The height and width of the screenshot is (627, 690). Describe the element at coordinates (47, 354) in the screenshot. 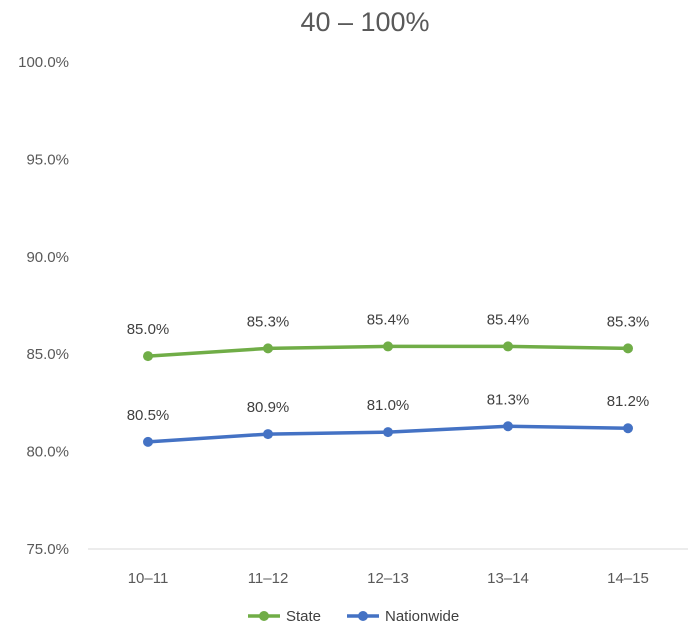

I see `y-tick-label: 85.0%` at that location.